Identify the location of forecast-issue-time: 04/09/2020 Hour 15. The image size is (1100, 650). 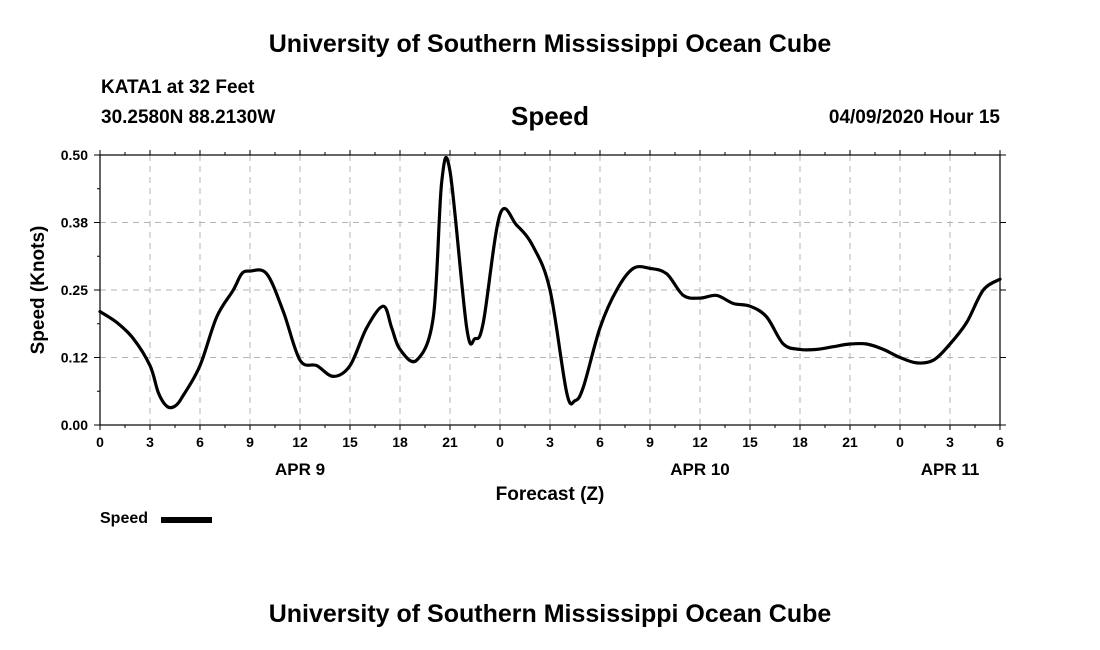
(914, 117).